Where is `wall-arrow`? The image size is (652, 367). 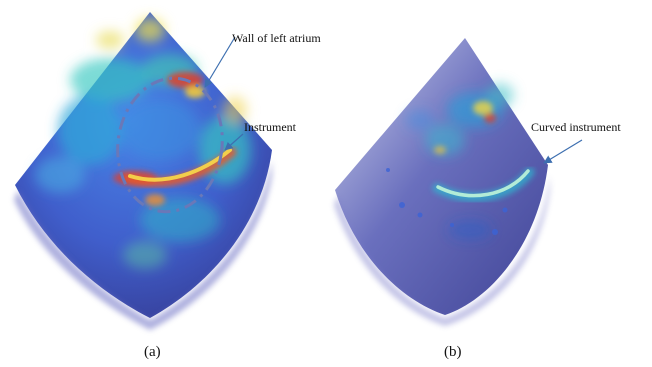
wall-arrow is located at coordinates (220, 62).